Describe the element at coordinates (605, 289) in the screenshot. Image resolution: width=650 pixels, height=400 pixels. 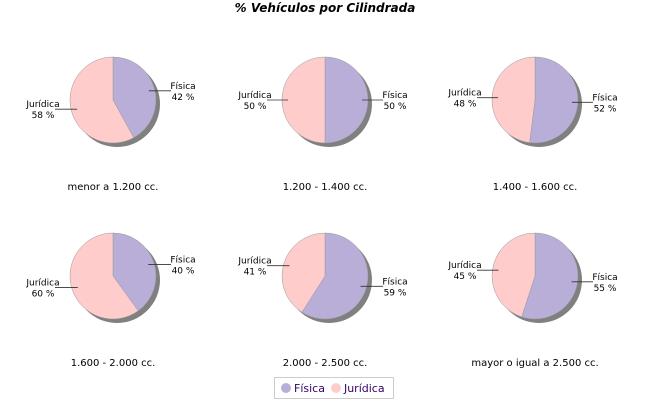
I see `slice-label-value: 55 %` at that location.